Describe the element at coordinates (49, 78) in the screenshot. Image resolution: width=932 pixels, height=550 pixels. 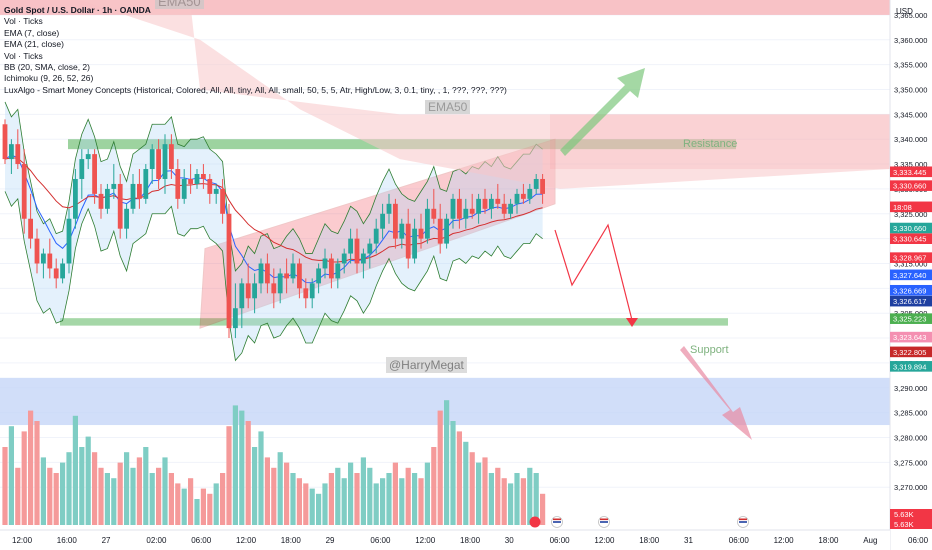
I see `legend-line: Ichimoku (9, 26, 52, 26)` at that location.